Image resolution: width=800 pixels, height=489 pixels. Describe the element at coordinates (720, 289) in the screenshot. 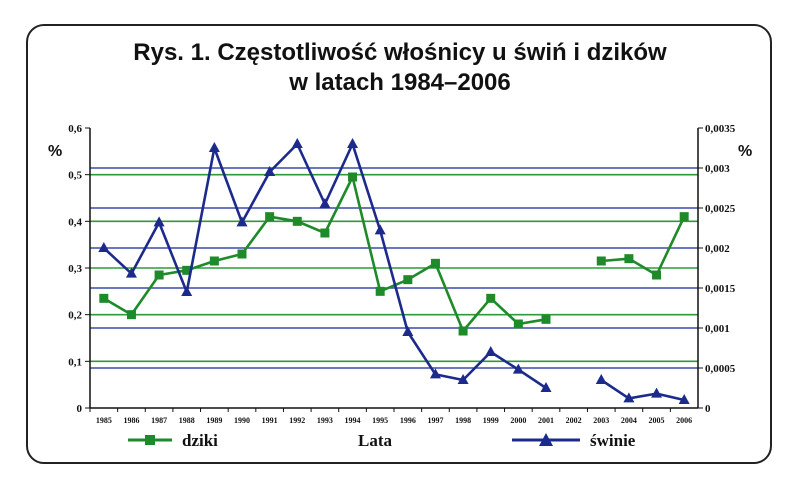

I see `y-right-tick-label: 0,0015` at that location.